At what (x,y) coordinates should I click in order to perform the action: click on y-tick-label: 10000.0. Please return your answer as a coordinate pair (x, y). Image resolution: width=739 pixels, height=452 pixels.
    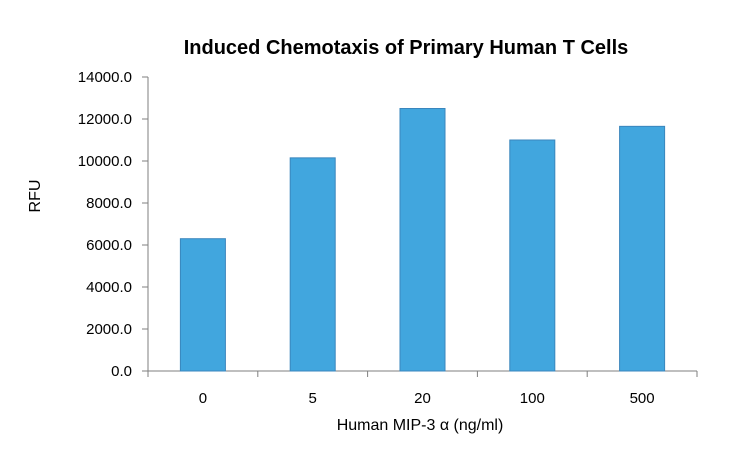
    Looking at the image, I should click on (105, 161).